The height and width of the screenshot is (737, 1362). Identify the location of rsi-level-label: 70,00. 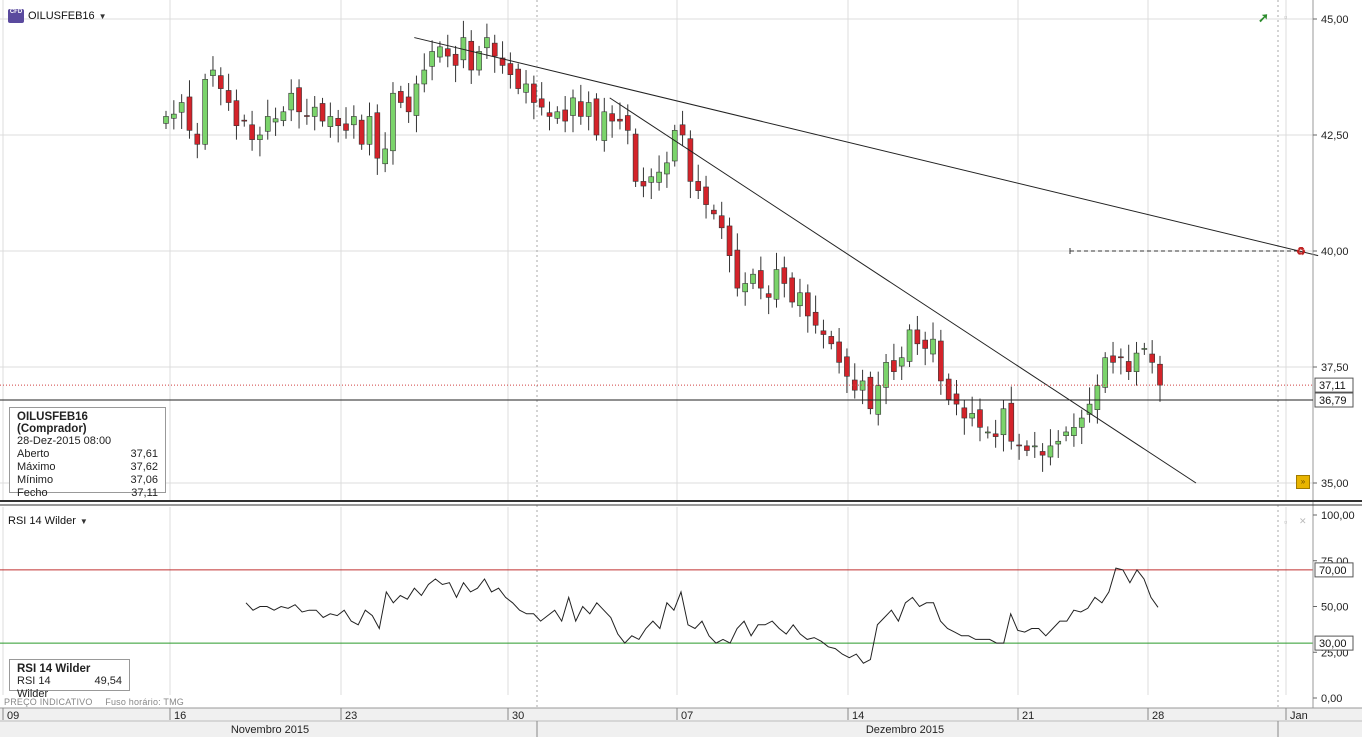
(1333, 571).